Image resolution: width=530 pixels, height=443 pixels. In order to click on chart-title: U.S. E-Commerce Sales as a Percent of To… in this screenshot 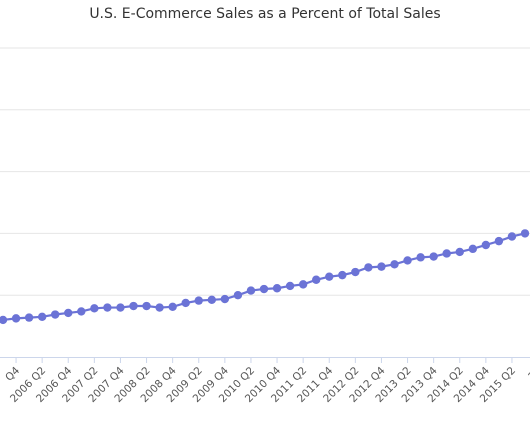, I will do `click(265, 14)`.